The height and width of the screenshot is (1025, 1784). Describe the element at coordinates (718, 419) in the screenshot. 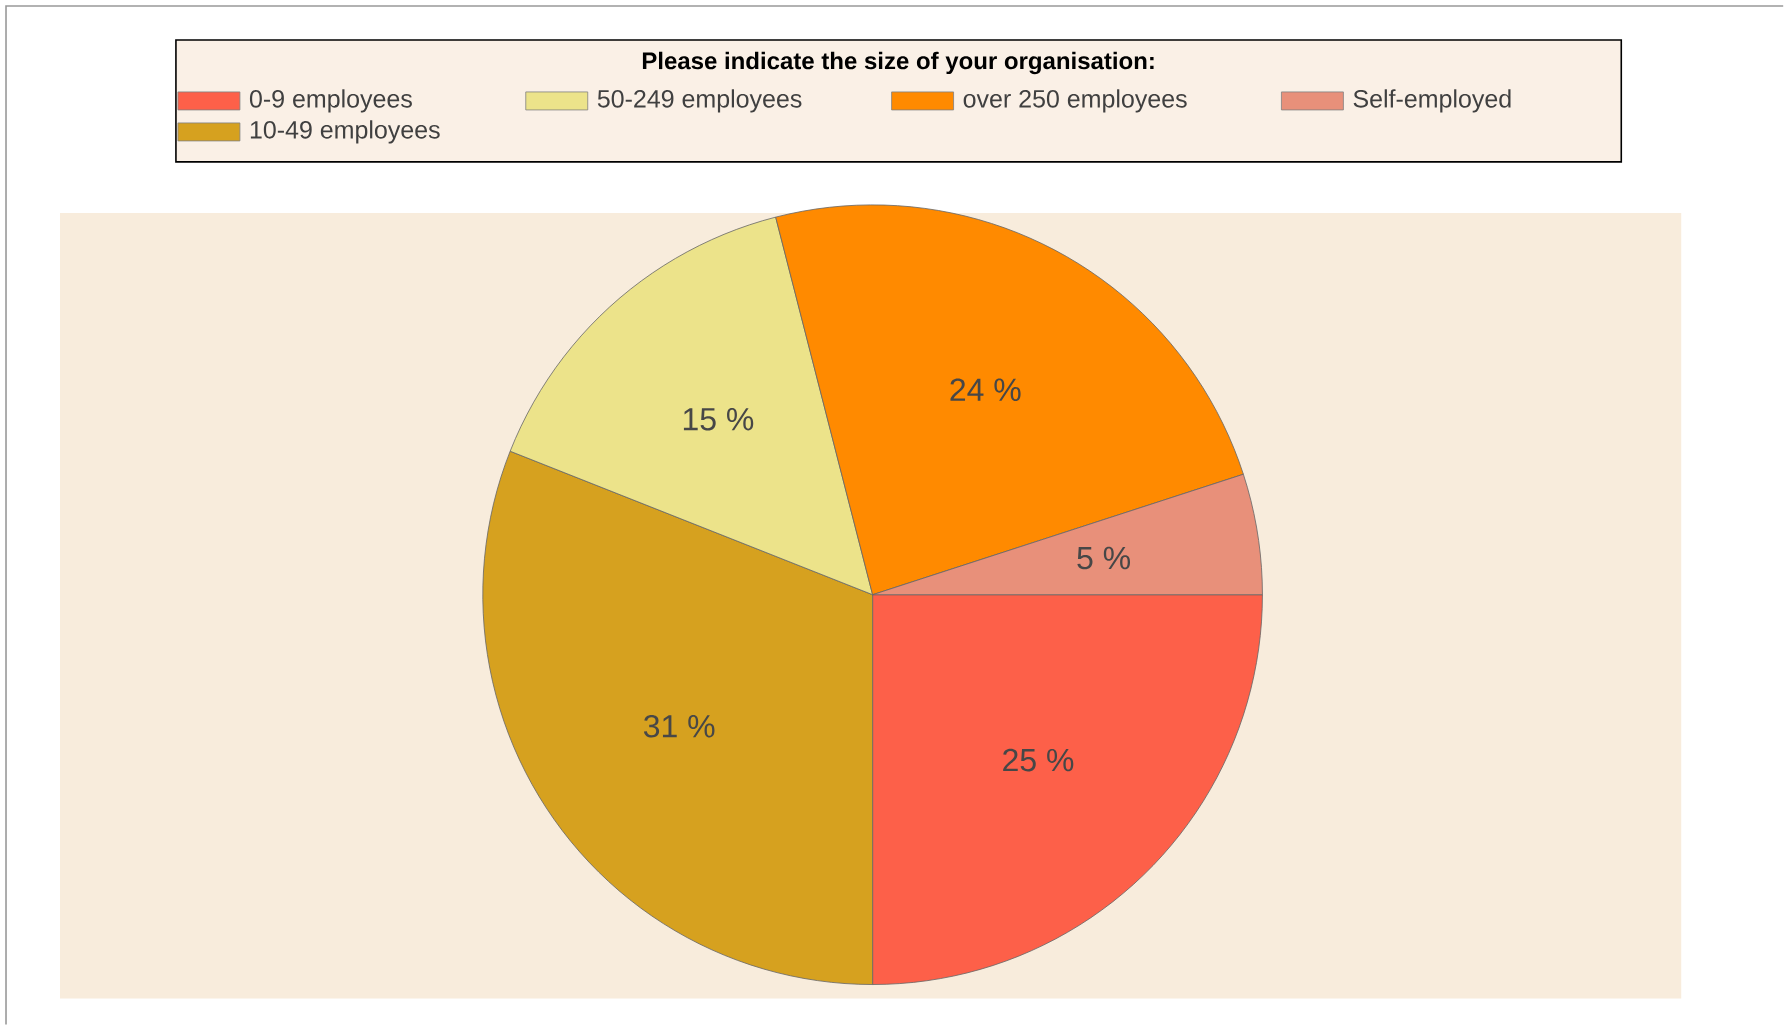

I see `data-label: 15 %` at that location.